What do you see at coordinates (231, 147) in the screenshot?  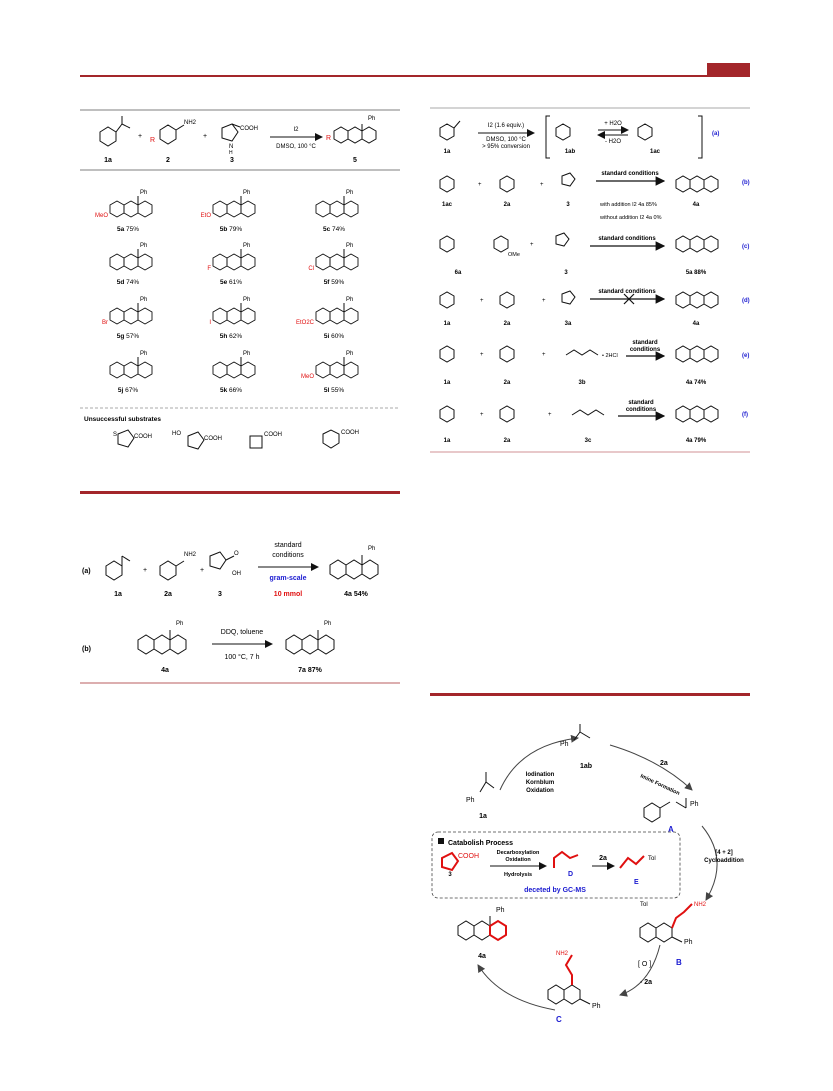 I see `nh-label: N` at bounding box center [231, 147].